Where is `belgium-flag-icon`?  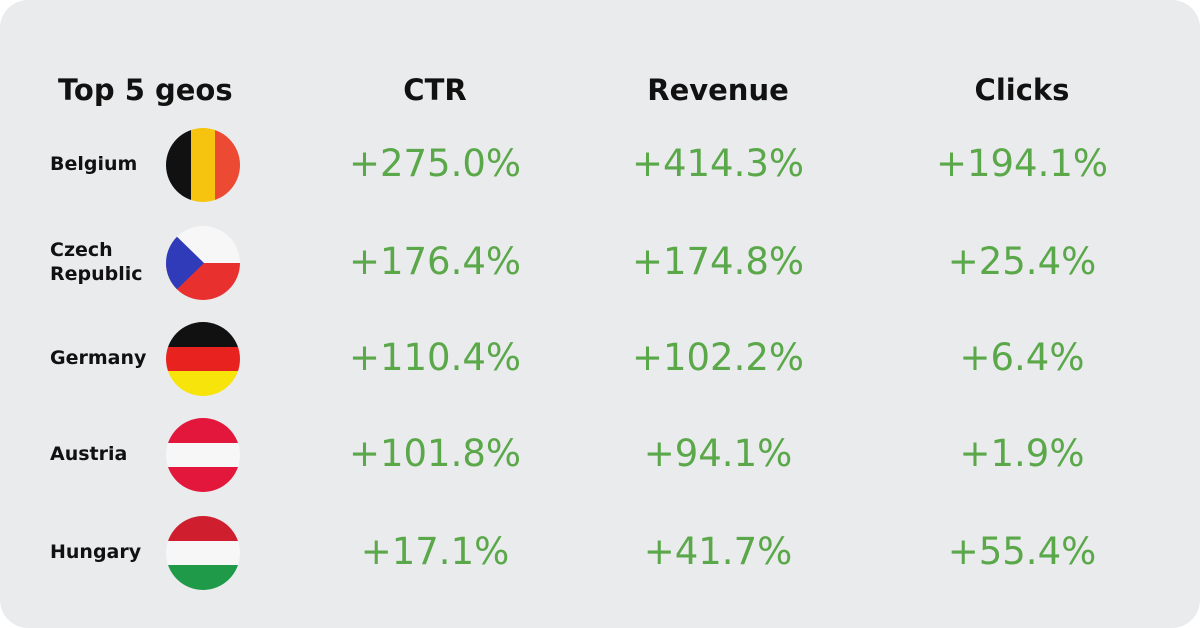 belgium-flag-icon is located at coordinates (203, 165).